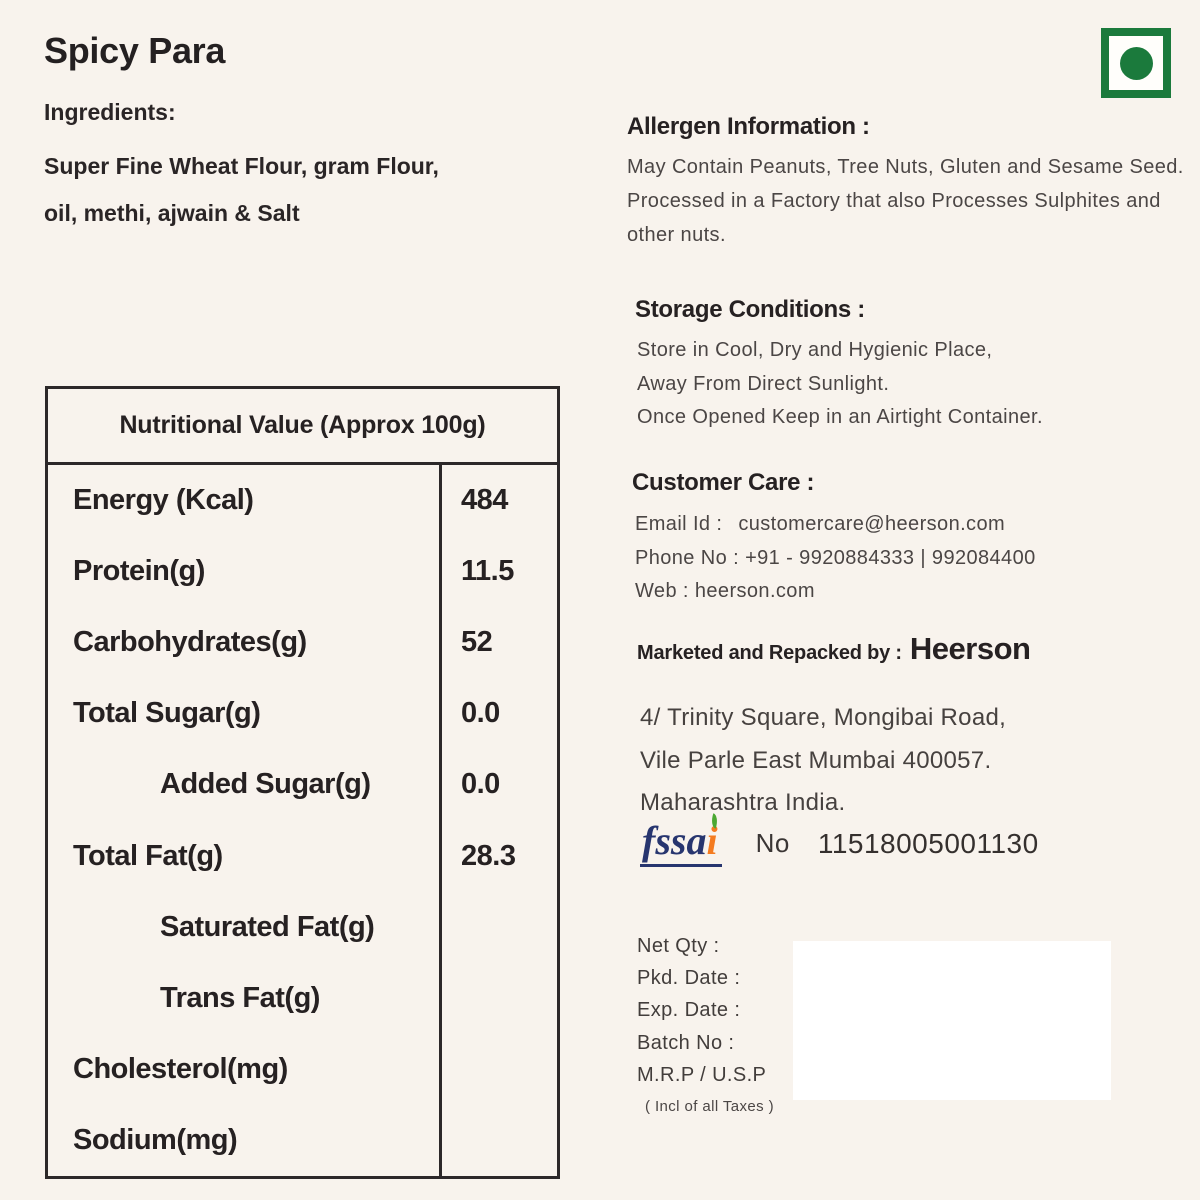 This screenshot has height=1200, width=1200. Describe the element at coordinates (487, 571) in the screenshot. I see `nutrition-row-value: 11.5` at that location.